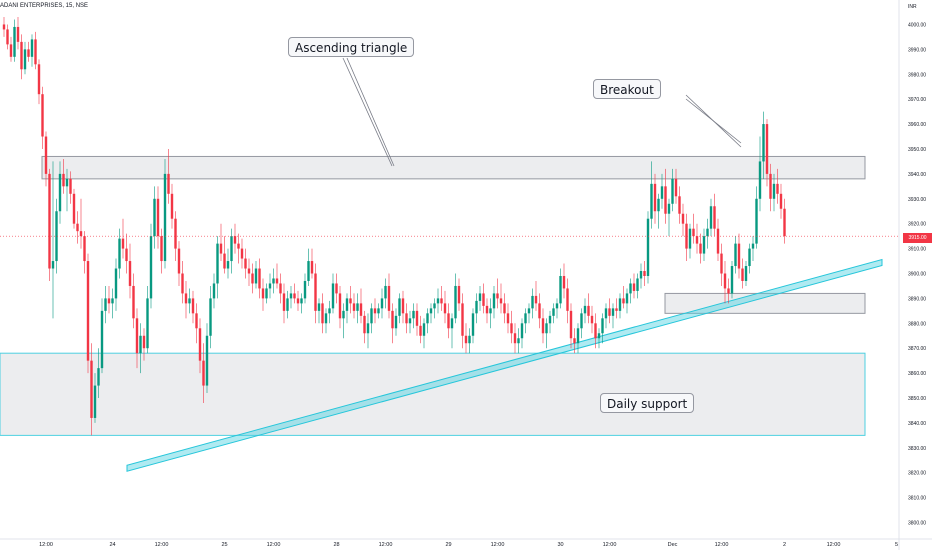 The width and height of the screenshot is (932, 550). Describe the element at coordinates (917, 424) in the screenshot. I see `price-tick-label: 3840.00` at that location.